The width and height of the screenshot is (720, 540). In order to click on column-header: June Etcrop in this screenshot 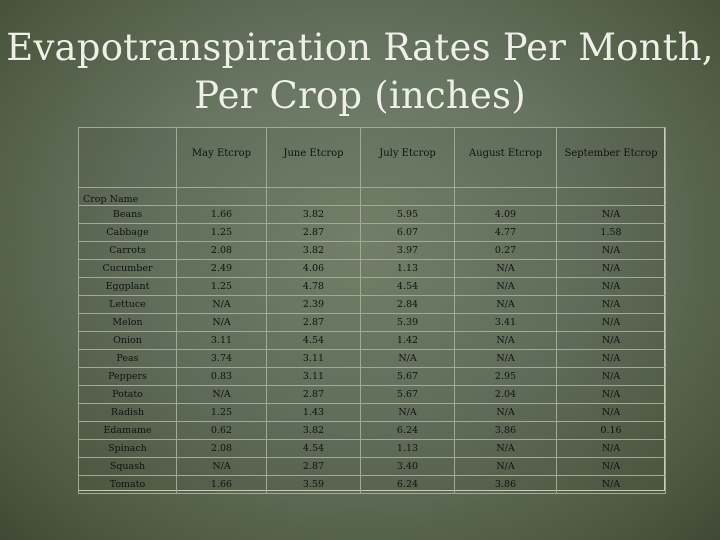, I will do `click(313, 157)`.